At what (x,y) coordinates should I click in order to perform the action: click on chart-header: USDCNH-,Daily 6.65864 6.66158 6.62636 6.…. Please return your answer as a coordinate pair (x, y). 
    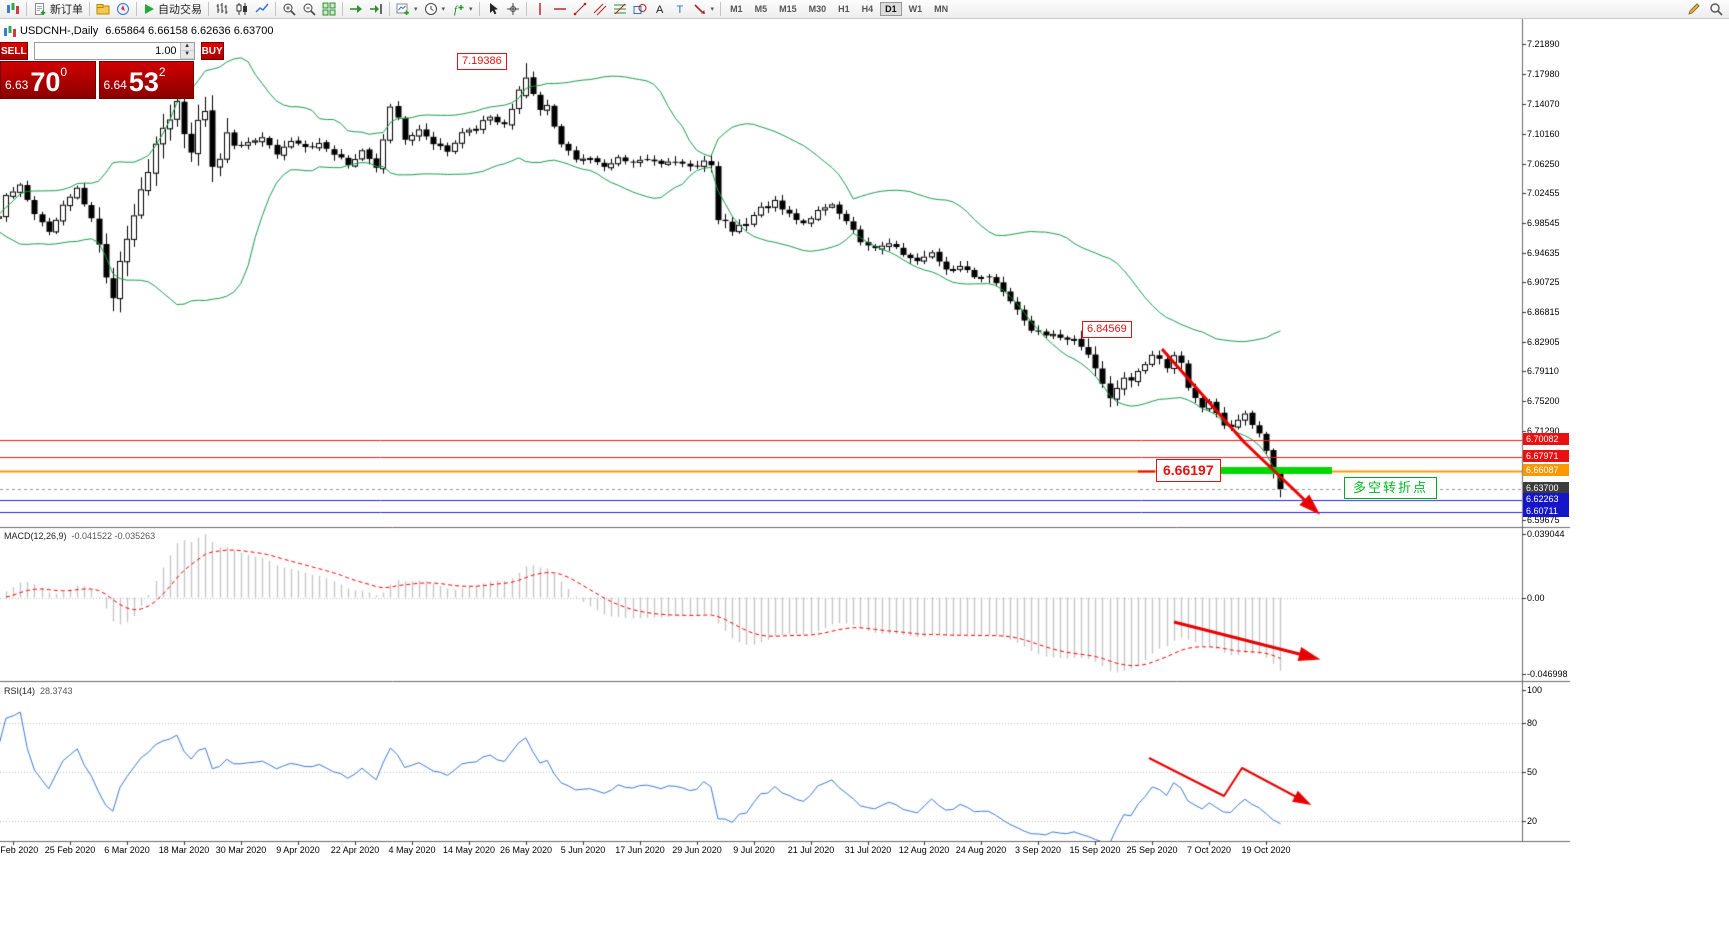
    Looking at the image, I should click on (146, 31).